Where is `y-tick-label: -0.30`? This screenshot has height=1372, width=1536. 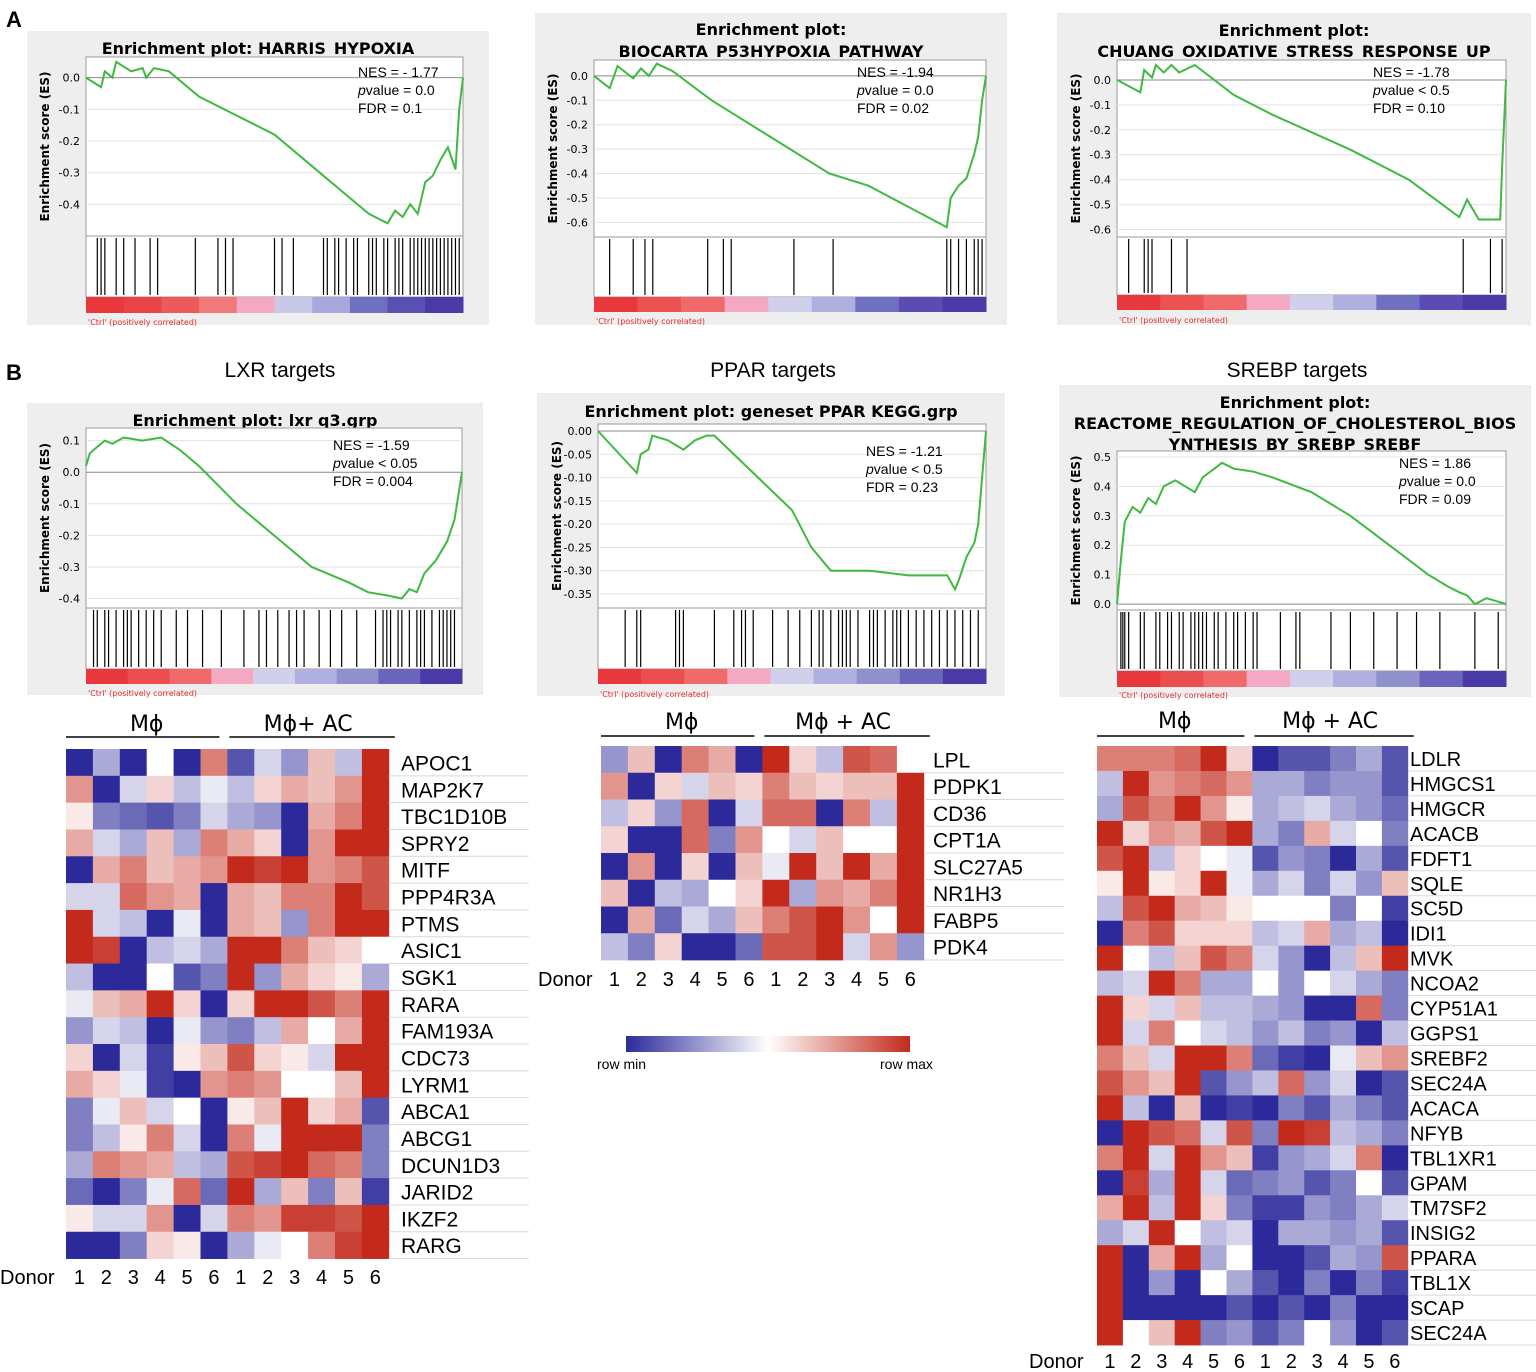
y-tick-label: -0.30 is located at coordinates (578, 571).